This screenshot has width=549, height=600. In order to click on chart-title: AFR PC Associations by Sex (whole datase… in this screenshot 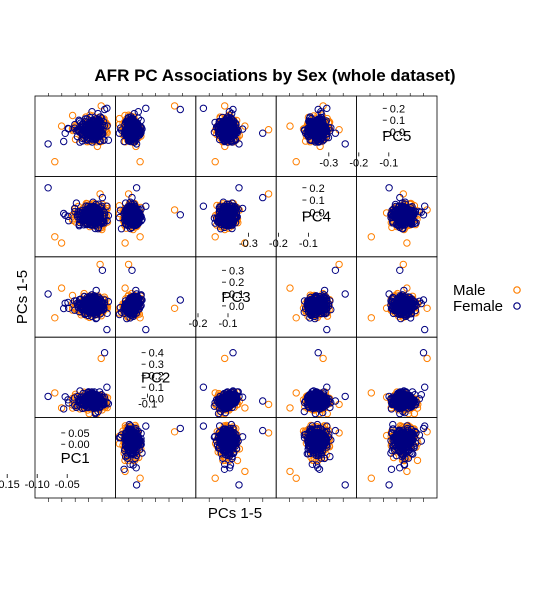, I will do `click(274, 75)`.